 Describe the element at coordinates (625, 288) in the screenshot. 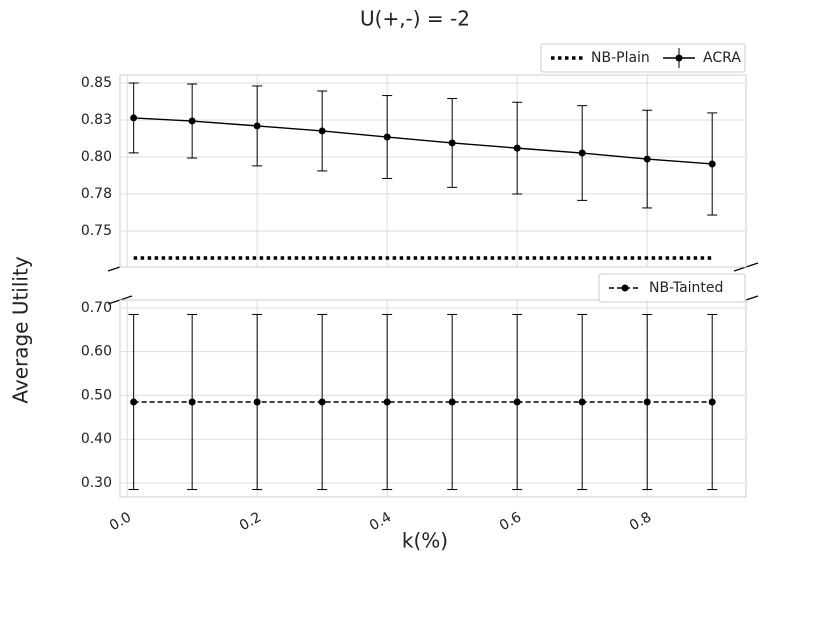

I see `legend-marker` at that location.